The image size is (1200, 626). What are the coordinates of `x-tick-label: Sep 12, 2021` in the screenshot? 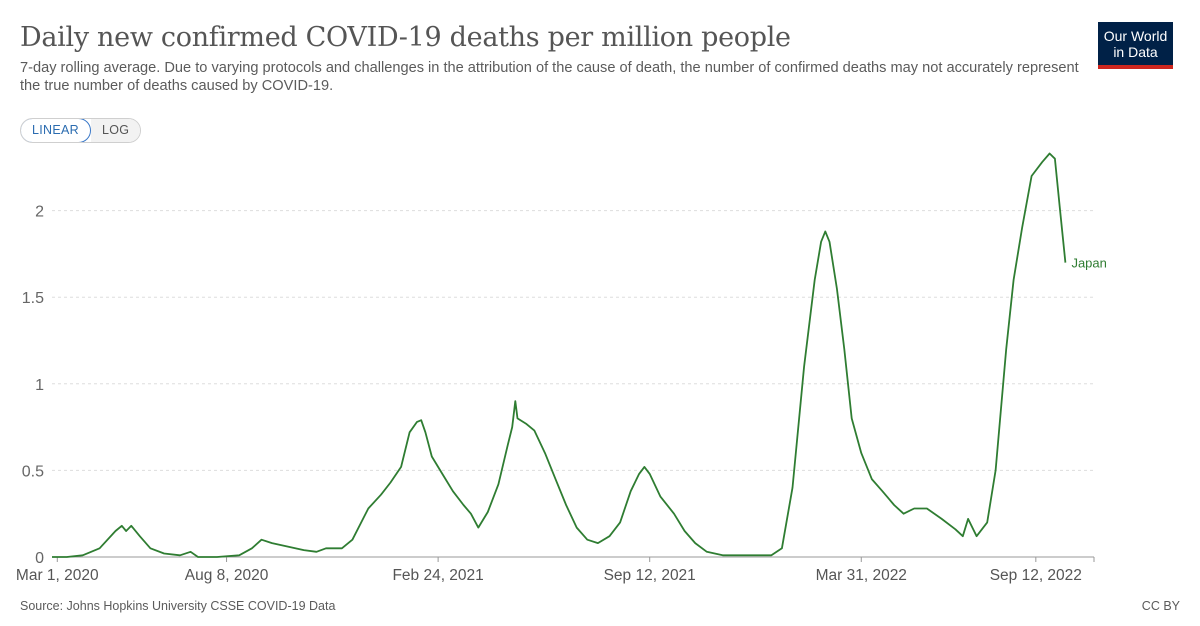 It's located at (650, 575).